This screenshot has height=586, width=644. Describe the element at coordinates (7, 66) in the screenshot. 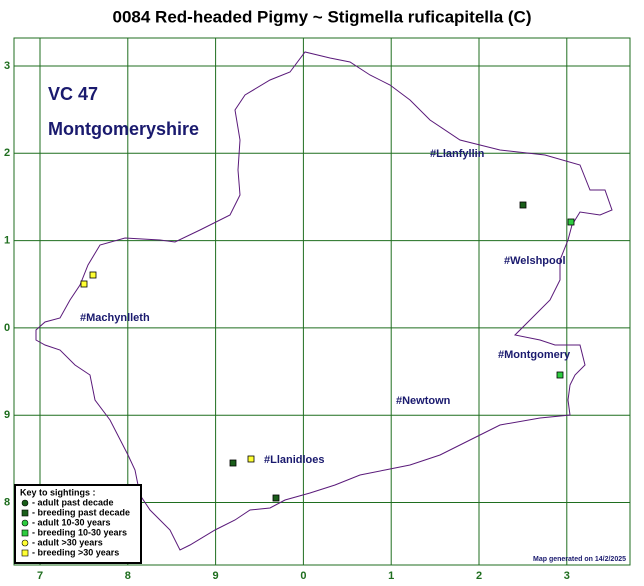

I see `grid-row-label: 3` at that location.